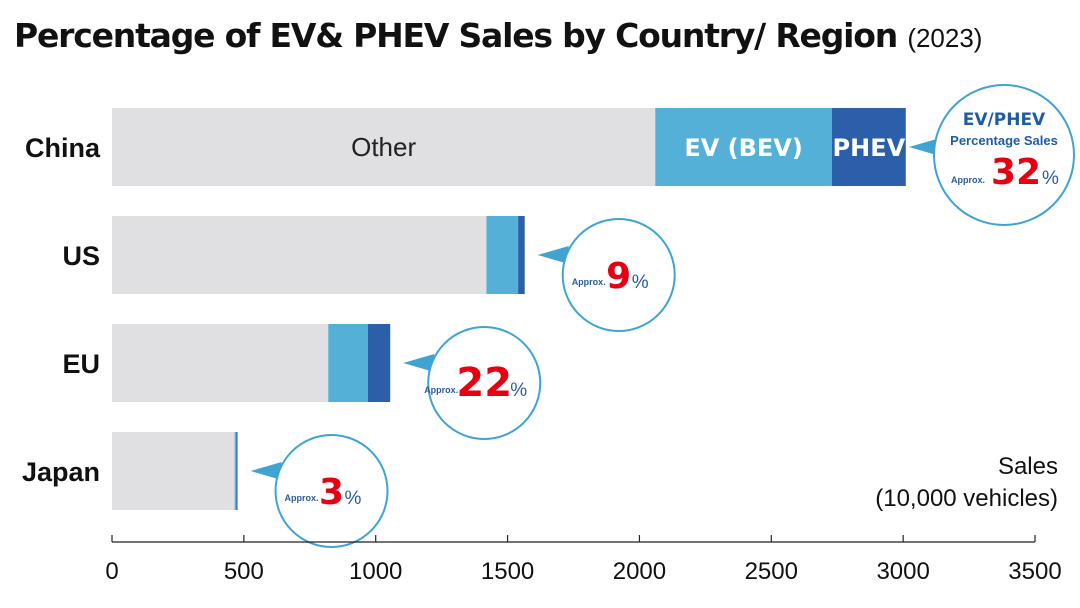 The width and height of the screenshot is (1080, 608). What do you see at coordinates (244, 571) in the screenshot?
I see `x-tick-label-500: 500` at bounding box center [244, 571].